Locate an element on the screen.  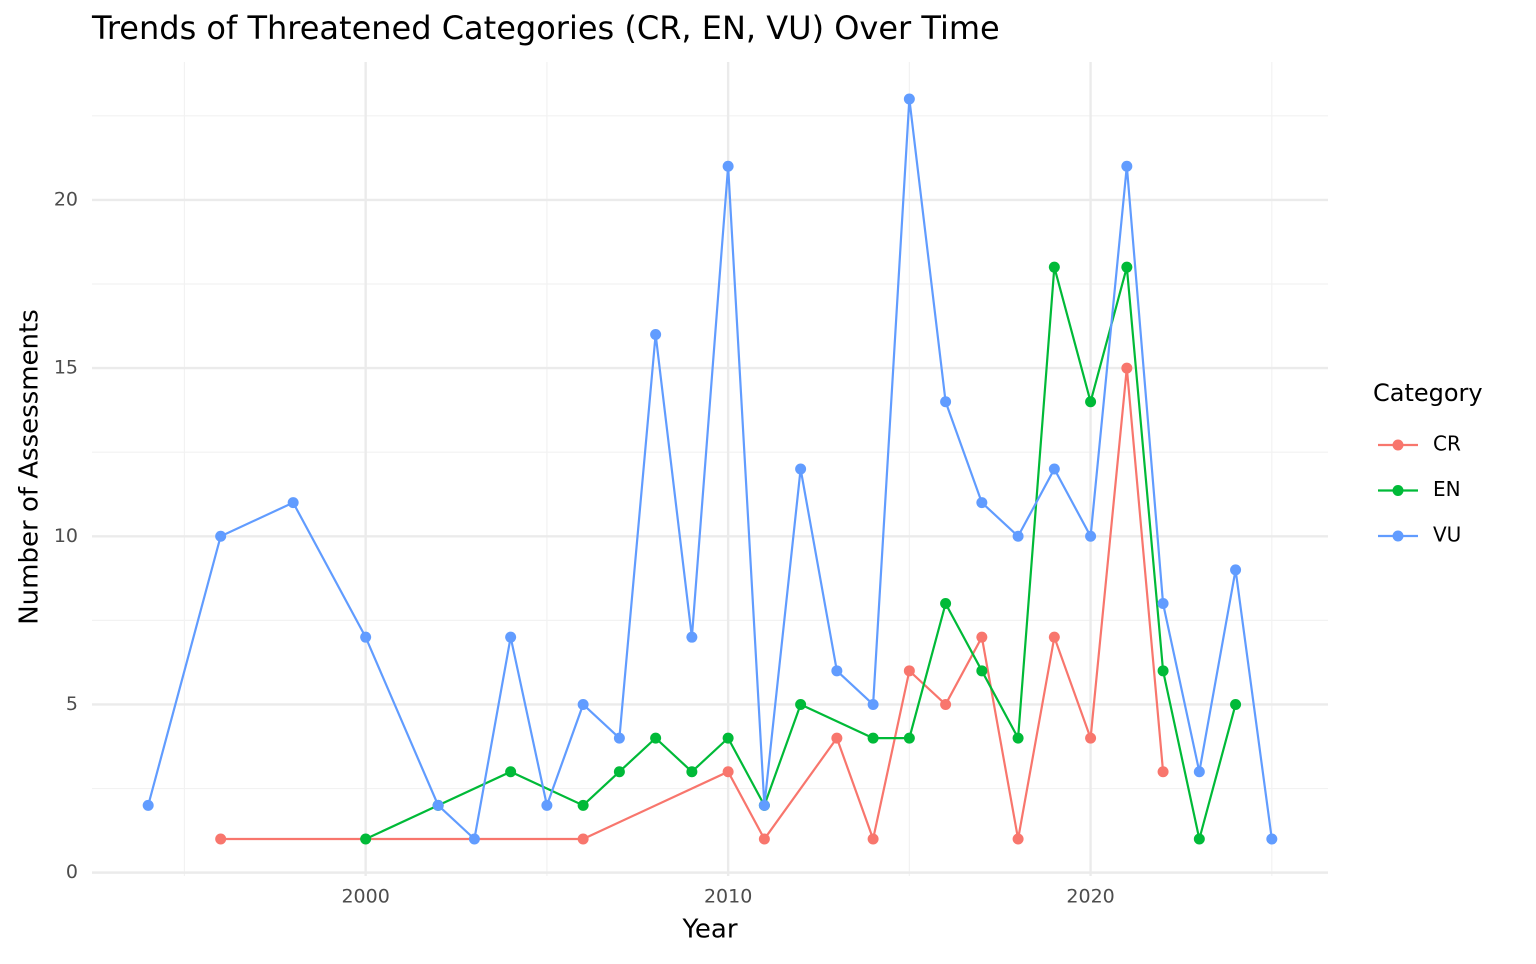
legend-label: VU is located at coordinates (1447, 535).